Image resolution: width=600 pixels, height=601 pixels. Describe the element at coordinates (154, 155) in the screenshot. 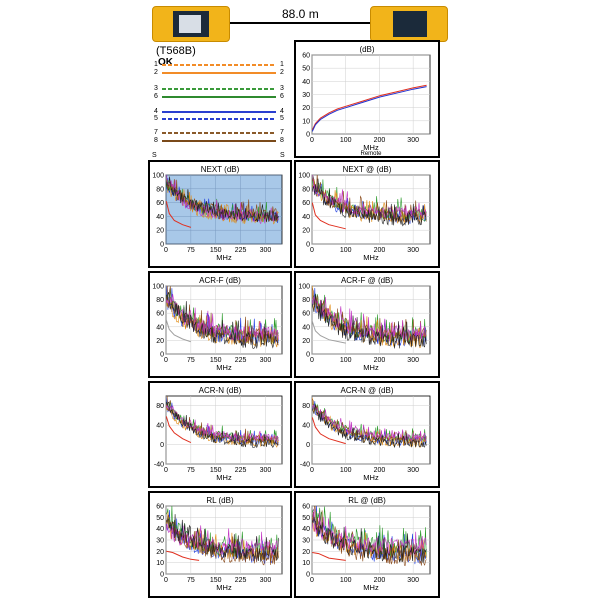

I see `shield-label-left: S` at that location.